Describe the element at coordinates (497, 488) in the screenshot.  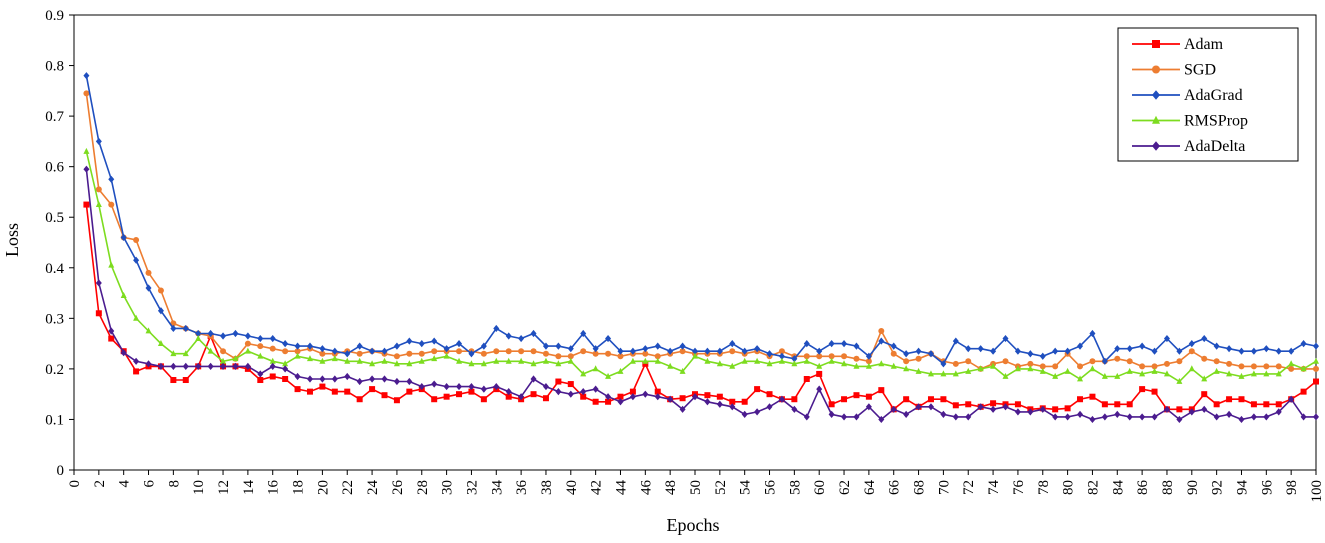
I see `x-tick-label: 34` at that location.